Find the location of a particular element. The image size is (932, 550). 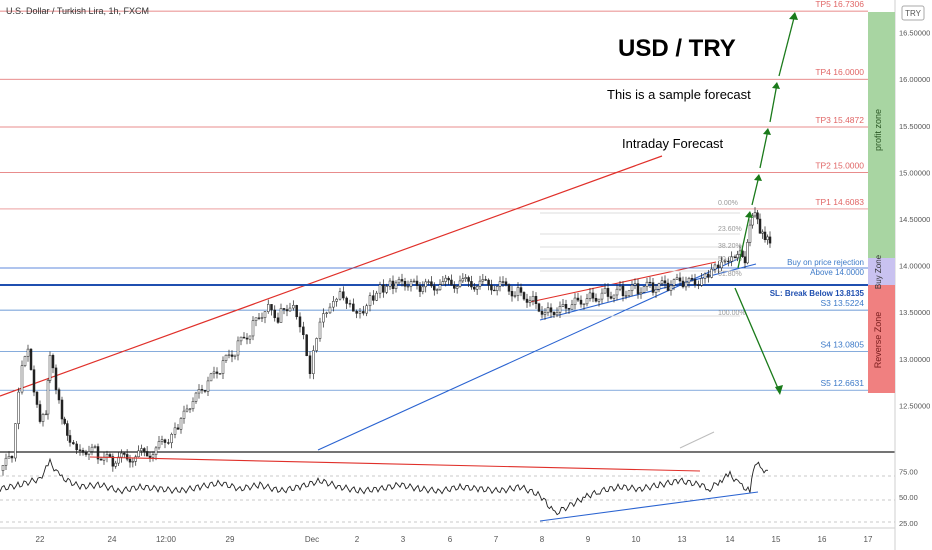

rsi-tick-label: 25.00 is located at coordinates (908, 523).